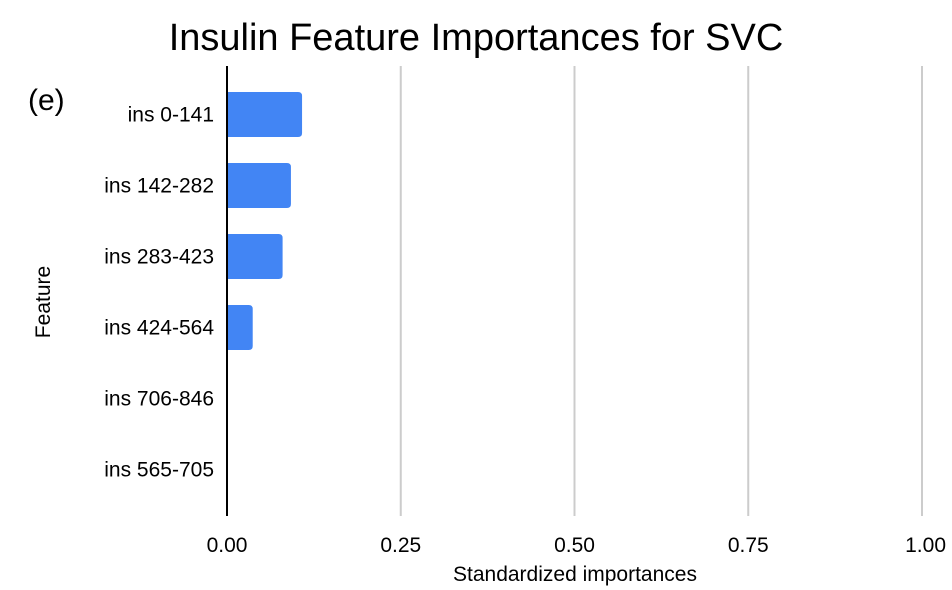  I want to click on y-tick-label: ins 283-423, so click(159, 257).